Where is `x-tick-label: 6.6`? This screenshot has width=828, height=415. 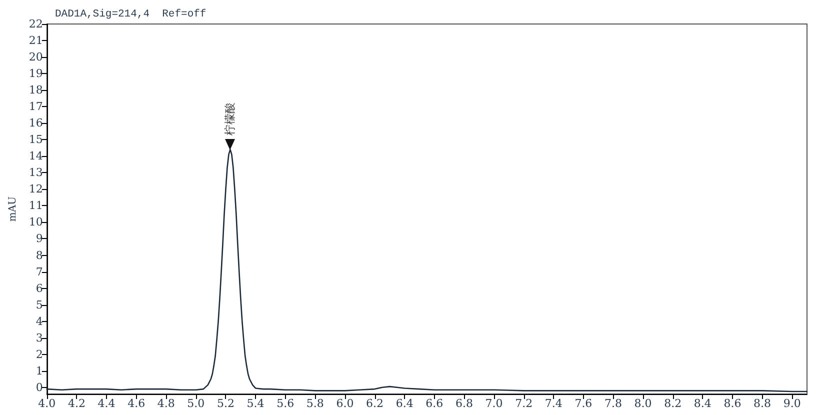 x-tick-label: 6.6 is located at coordinates (435, 403).